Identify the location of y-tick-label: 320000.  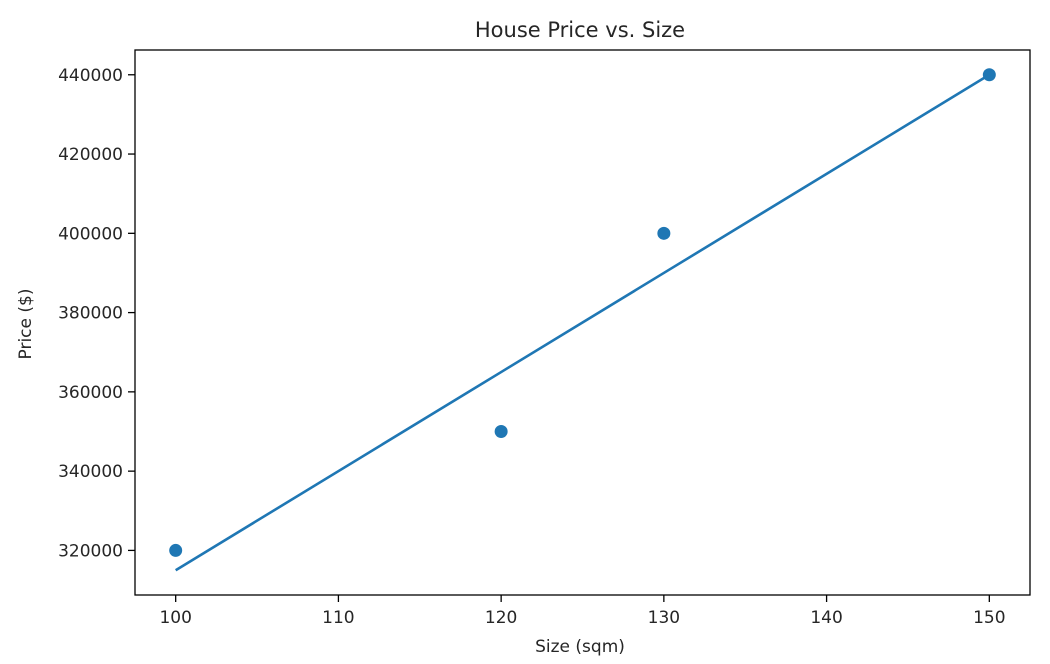
(90, 551).